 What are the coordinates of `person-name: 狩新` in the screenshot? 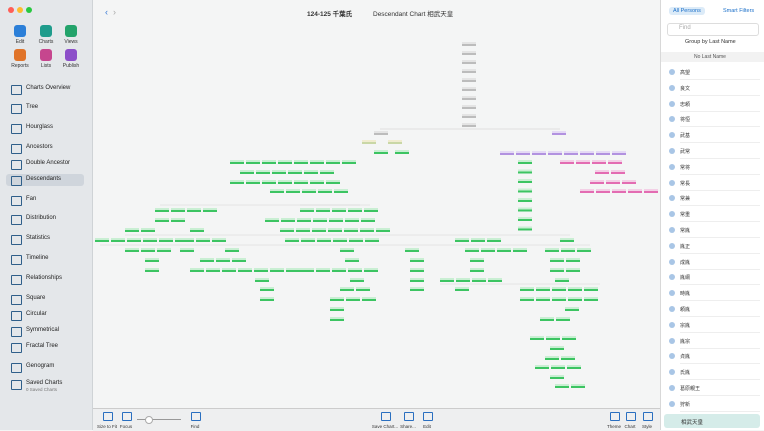 It's located at (685, 404).